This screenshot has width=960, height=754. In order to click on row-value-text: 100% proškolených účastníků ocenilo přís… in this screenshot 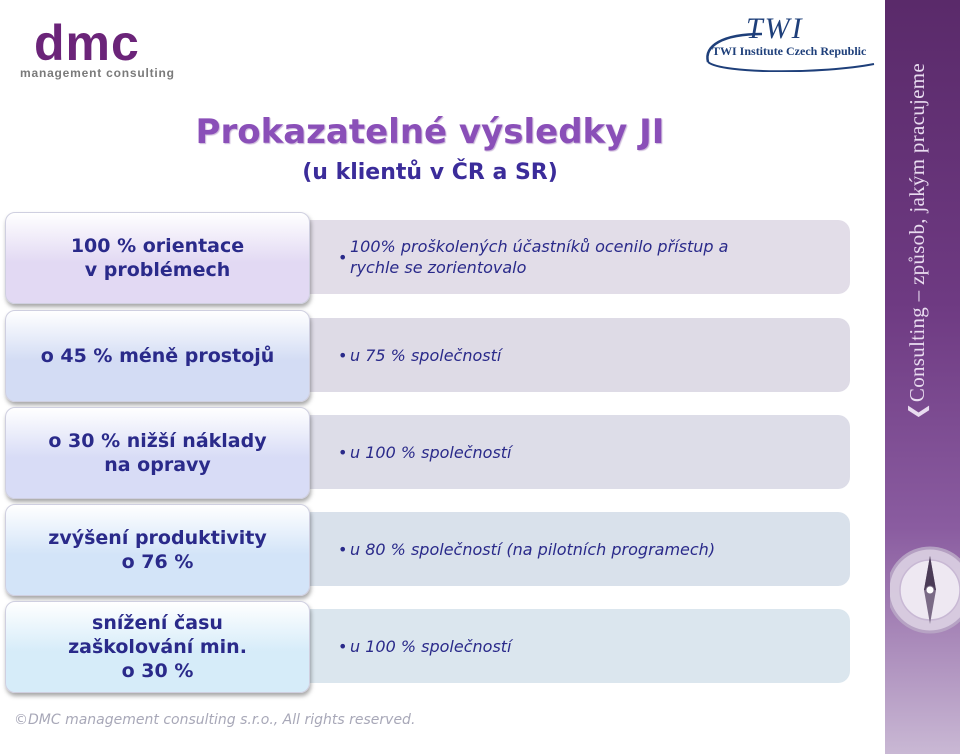, I will do `click(539, 257)`.